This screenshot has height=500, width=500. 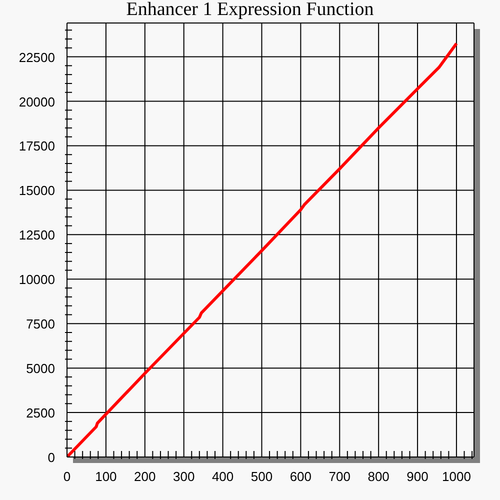 What do you see at coordinates (301, 476) in the screenshot?
I see `x-tick-label: 600` at bounding box center [301, 476].